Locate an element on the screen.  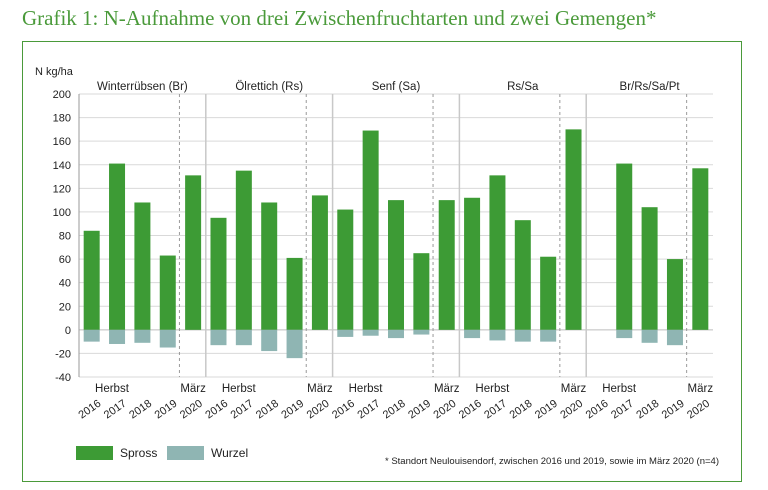
y-tick-label: 60 is located at coordinates (65, 260).